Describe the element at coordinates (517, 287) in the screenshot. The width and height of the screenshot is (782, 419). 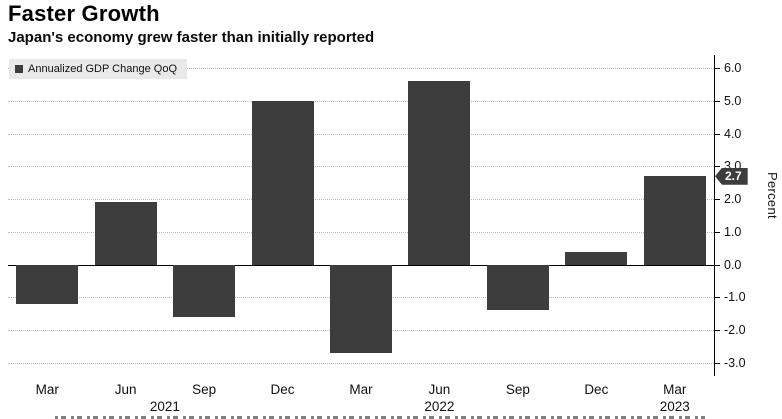
I see `bar-sep-2022` at that location.